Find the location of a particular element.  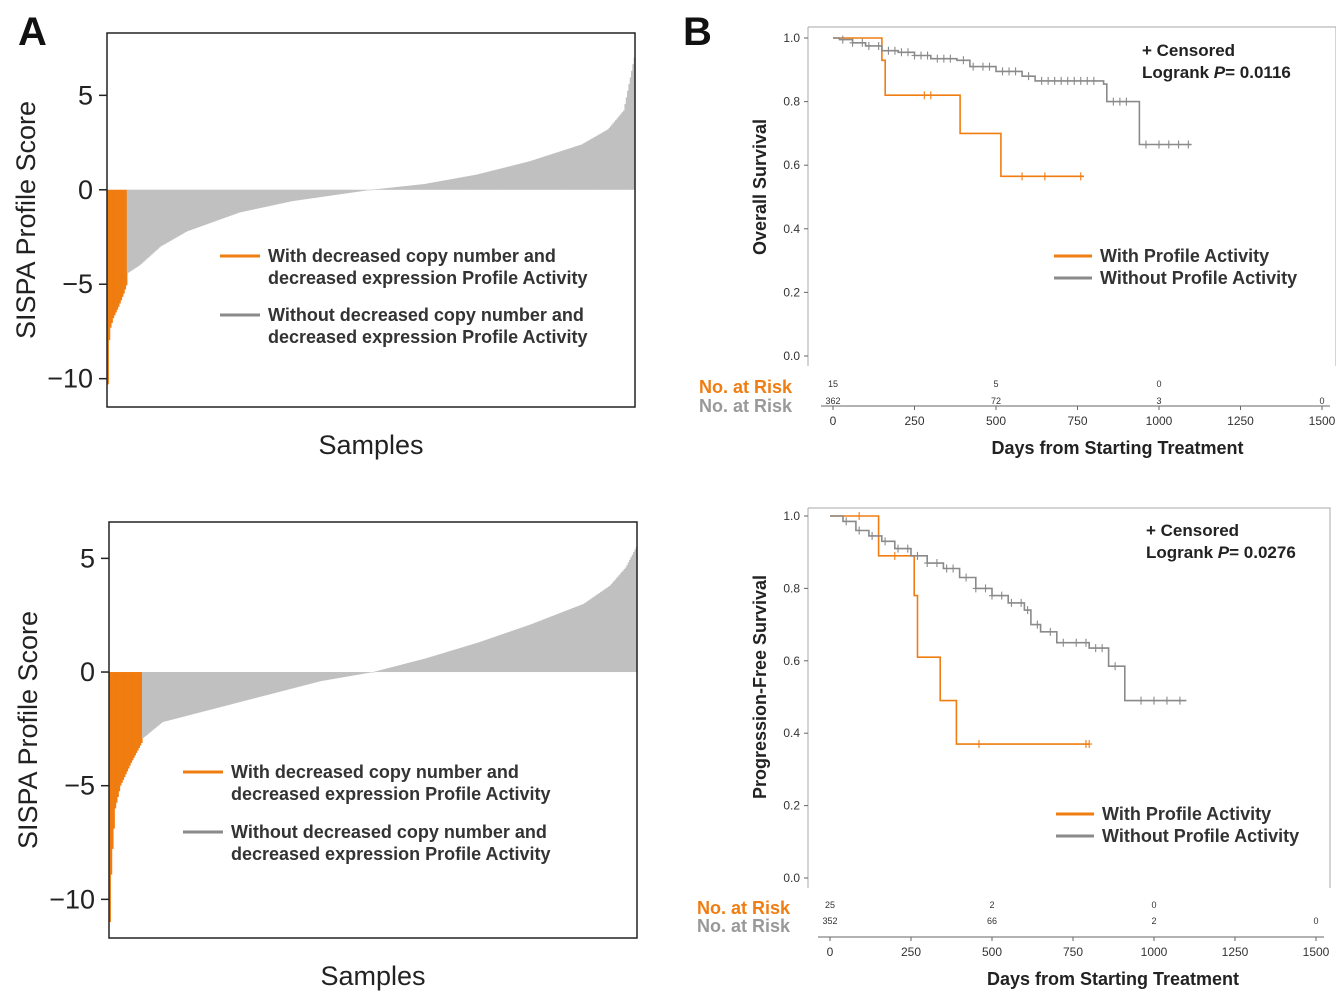

x-tick-label: 1250 is located at coordinates (1235, 952).